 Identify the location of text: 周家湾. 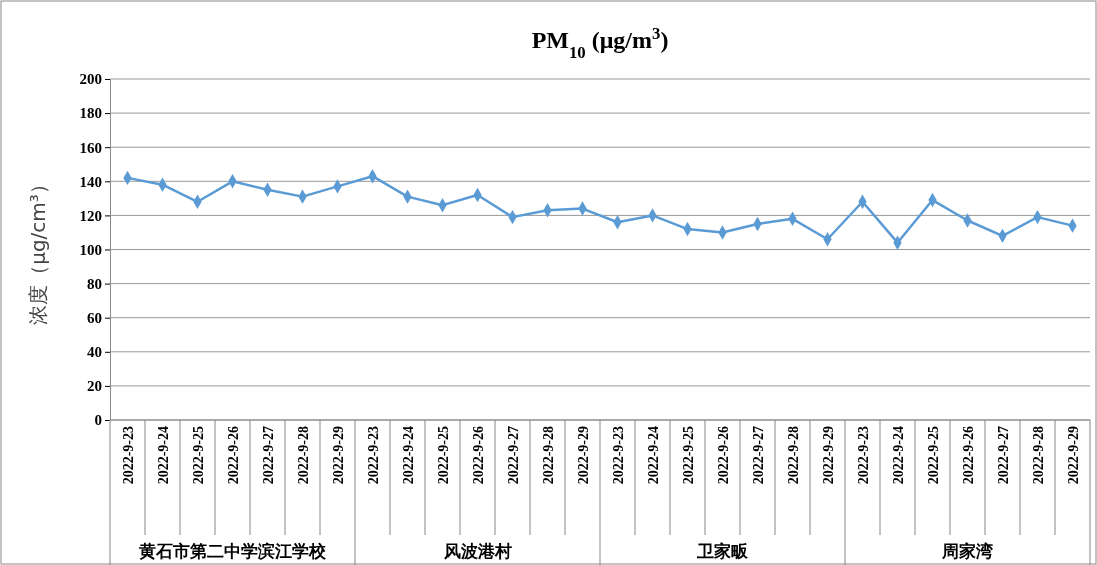
(967, 551).